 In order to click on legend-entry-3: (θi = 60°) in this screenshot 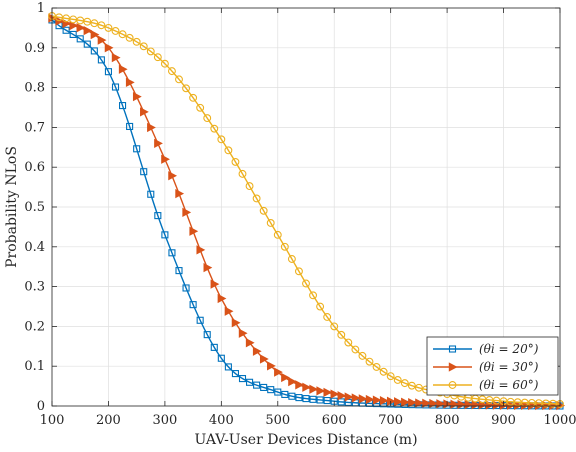, I will do `click(486, 385)`.